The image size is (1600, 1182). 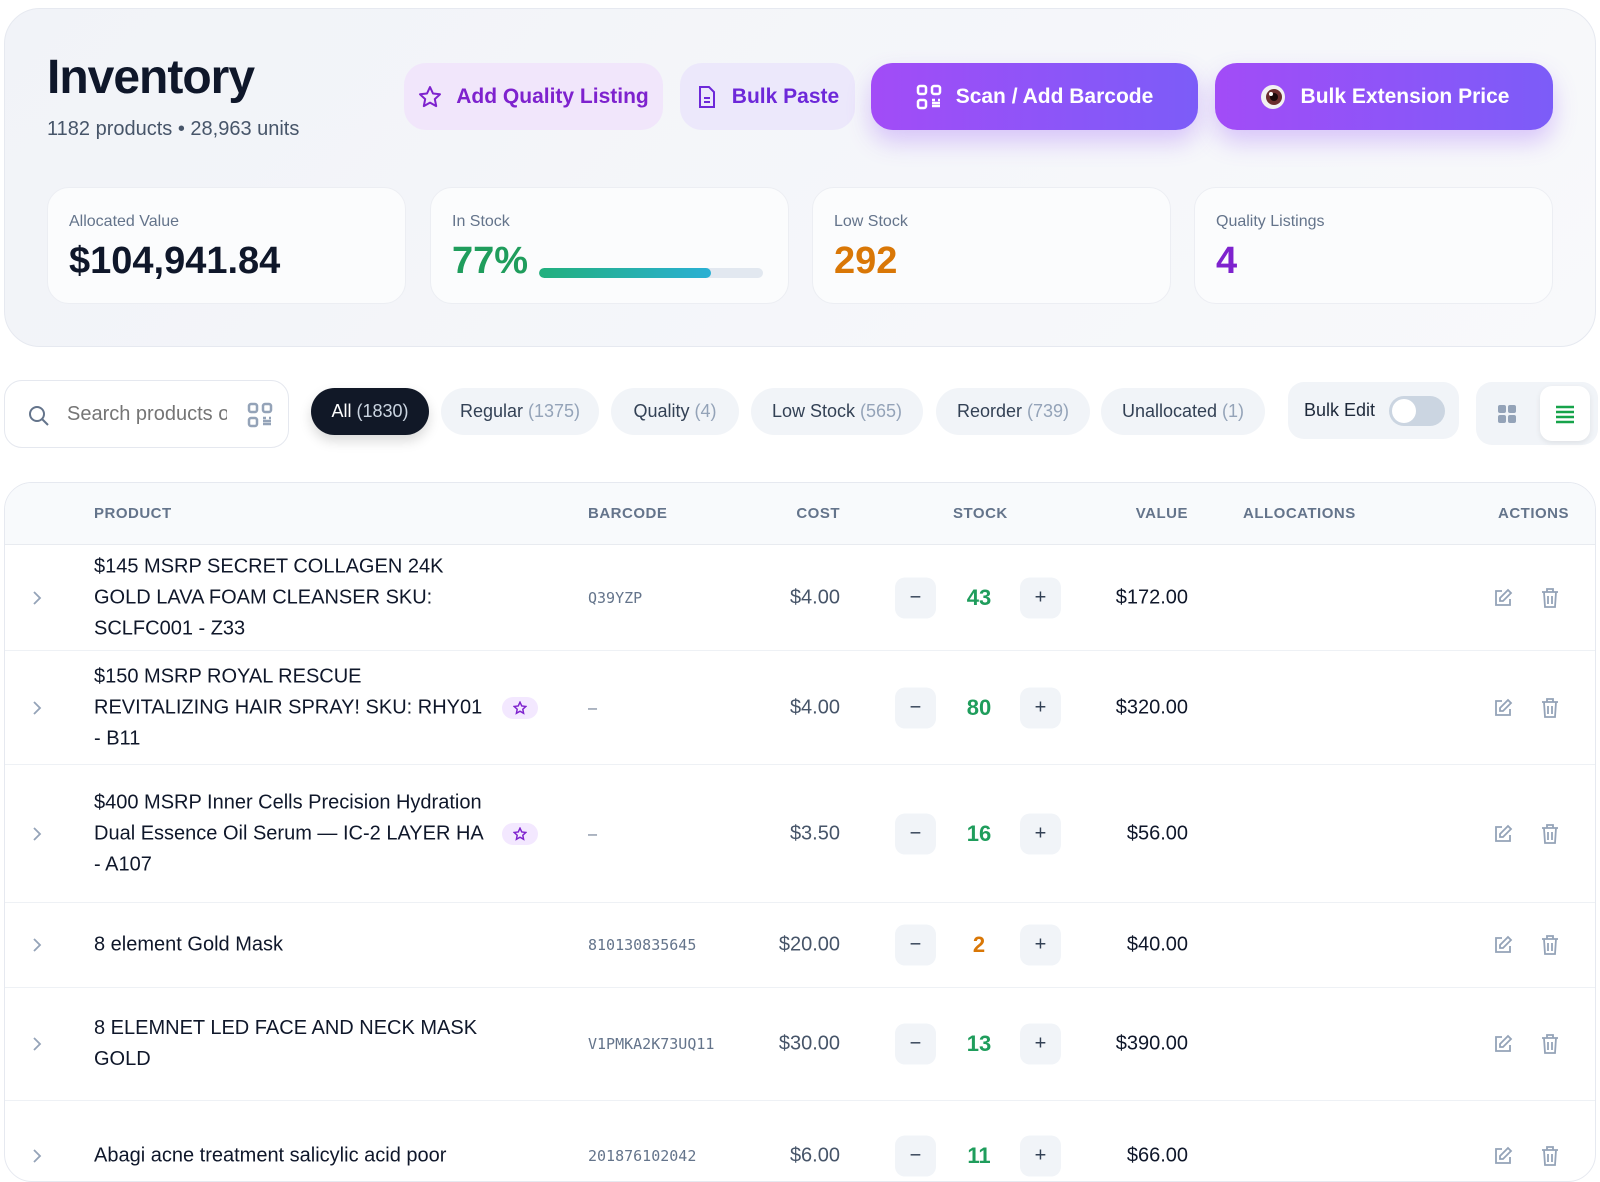 I want to click on search-box, so click(x=146, y=414).